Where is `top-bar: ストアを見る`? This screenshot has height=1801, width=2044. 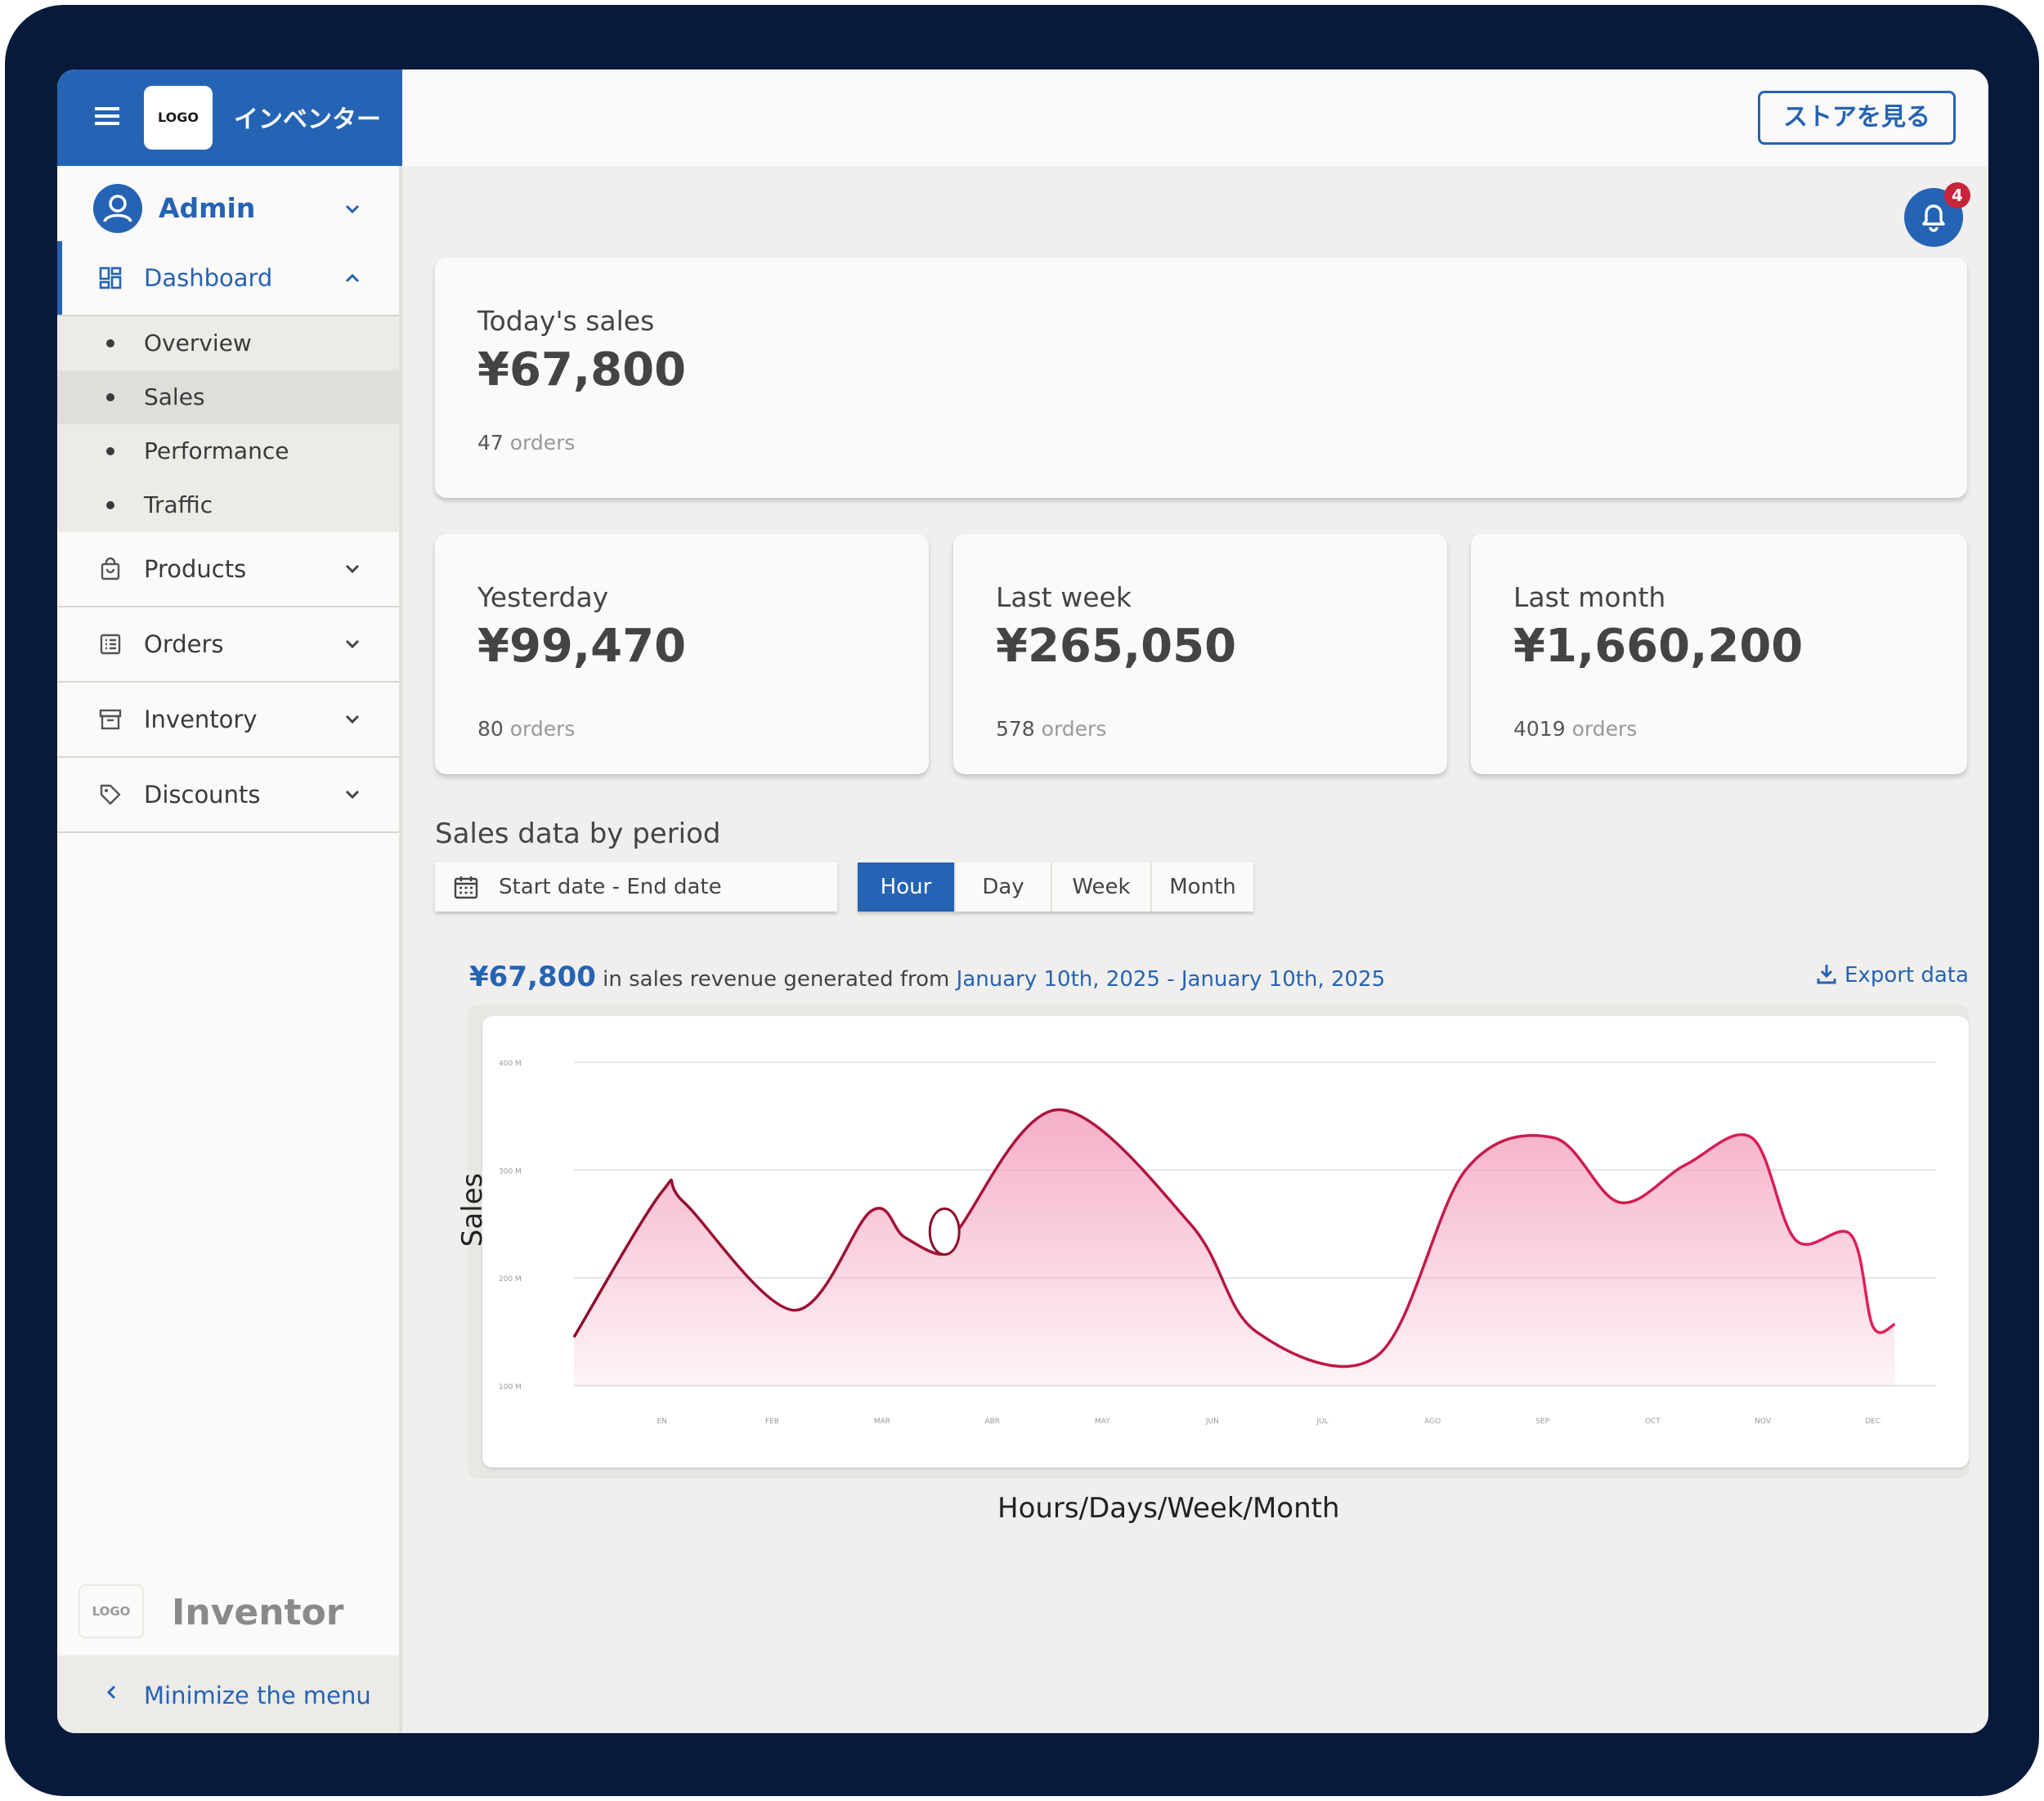
top-bar: ストアを見る is located at coordinates (1195, 117).